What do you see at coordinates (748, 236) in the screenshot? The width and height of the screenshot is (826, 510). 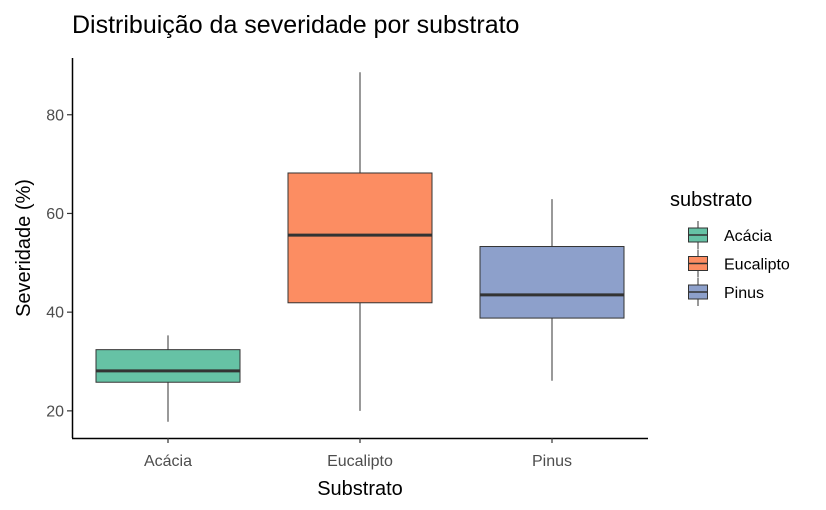 I see `legend-label: Acácia` at bounding box center [748, 236].